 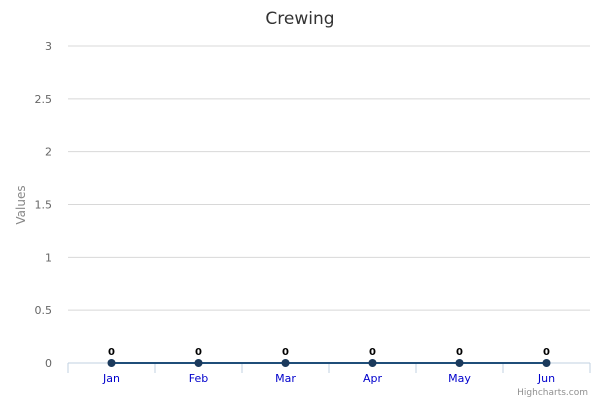 I want to click on x-axis: Jan Feb Mar Apr May Jun, so click(x=329, y=373).